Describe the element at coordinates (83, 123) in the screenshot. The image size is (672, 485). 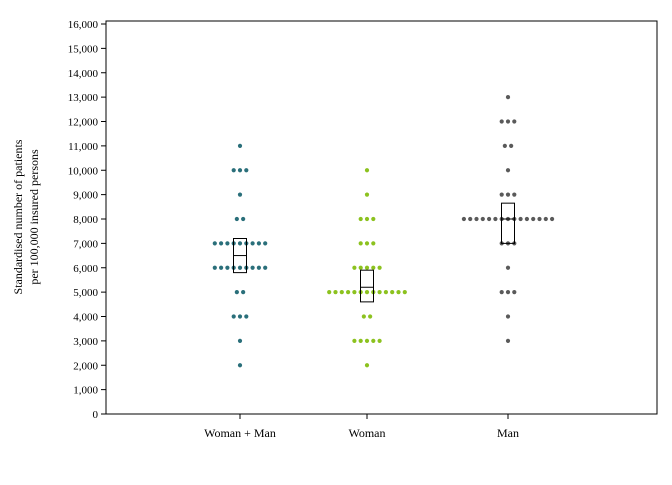
I see `y-tick-label: 12,000` at that location.